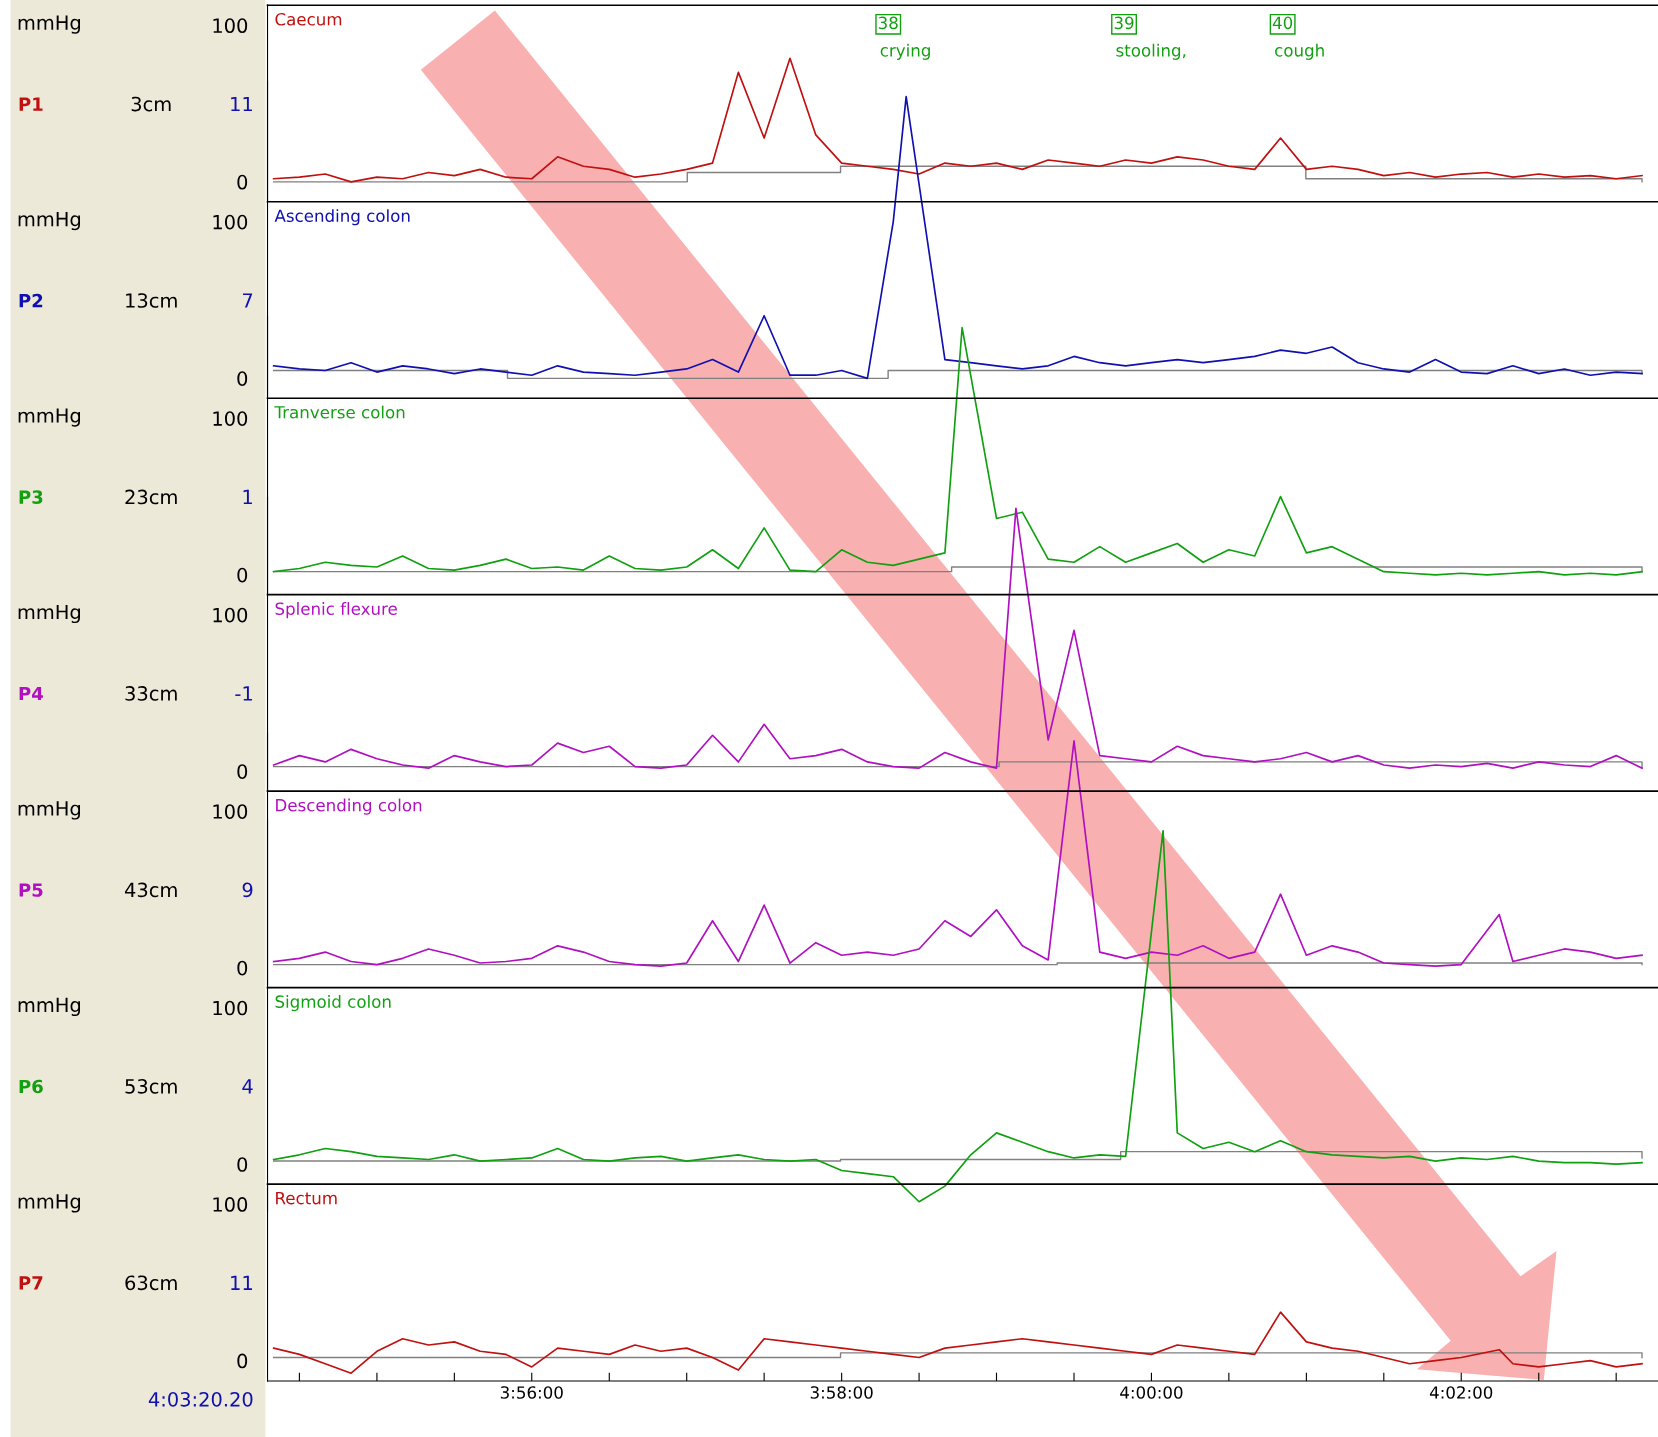 The height and width of the screenshot is (1437, 1658). What do you see at coordinates (31, 1283) in the screenshot?
I see `text: P7` at bounding box center [31, 1283].